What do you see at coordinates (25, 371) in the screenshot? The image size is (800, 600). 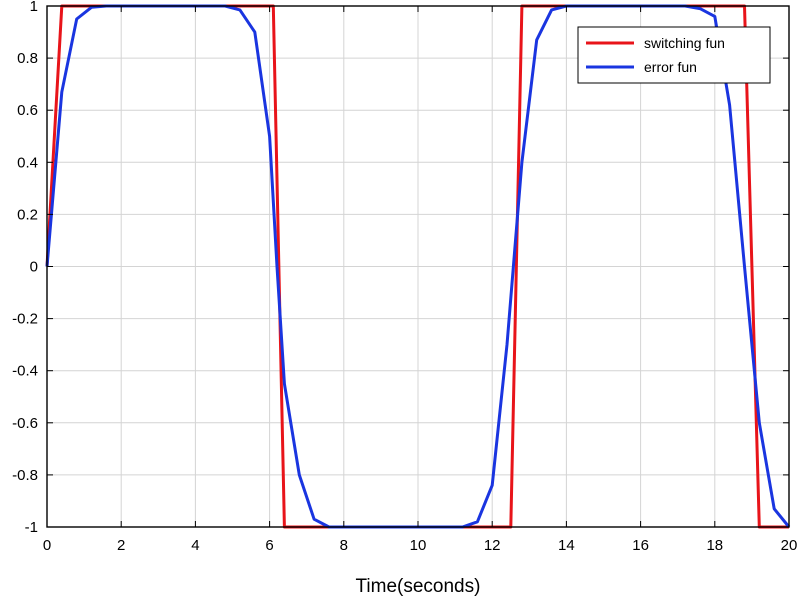 I see `y-tick-label: -0.4` at bounding box center [25, 371].